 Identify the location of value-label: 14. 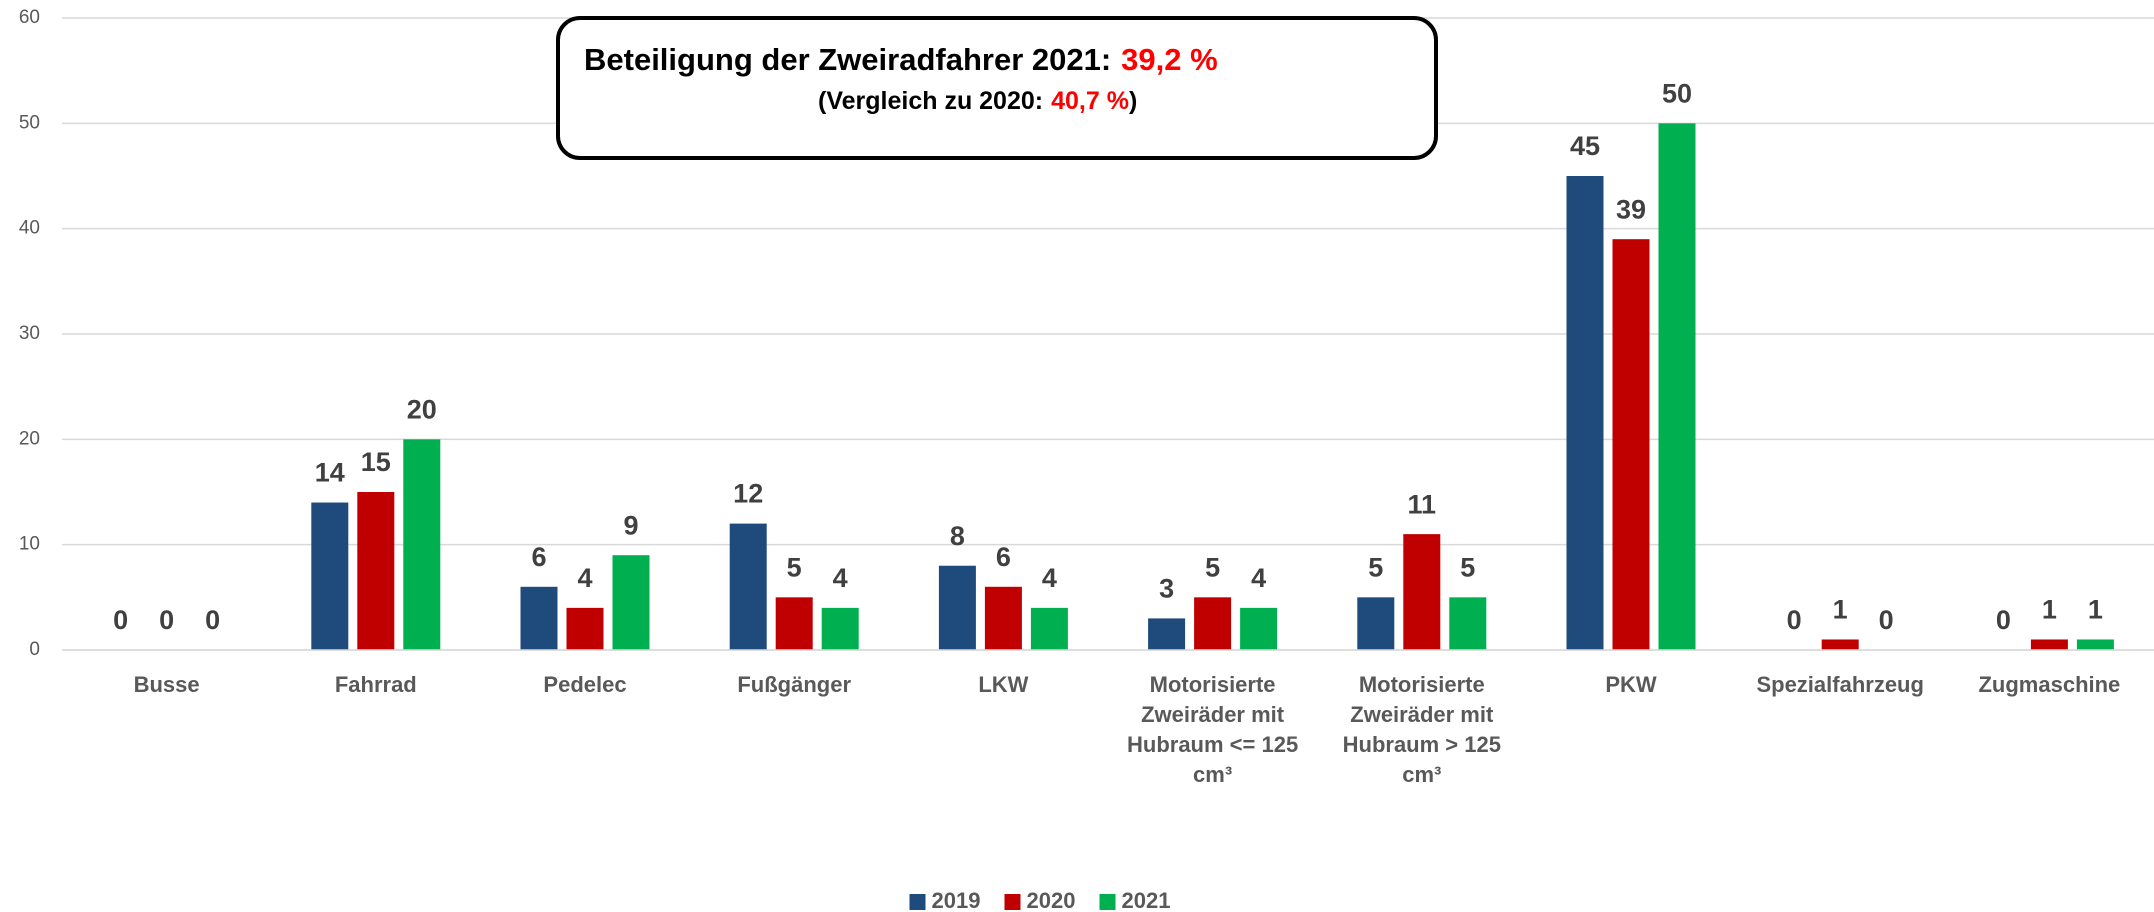
(330, 473).